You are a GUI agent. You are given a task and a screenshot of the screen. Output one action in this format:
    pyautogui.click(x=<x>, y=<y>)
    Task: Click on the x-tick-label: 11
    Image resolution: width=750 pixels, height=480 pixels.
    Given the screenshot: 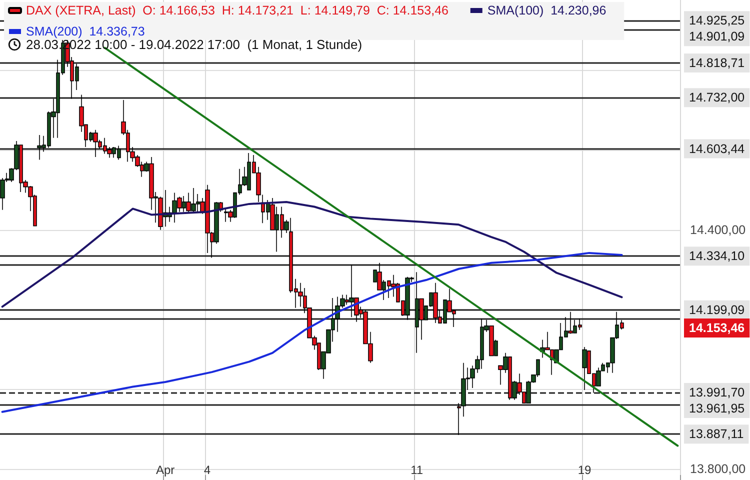 What is the action you would take?
    pyautogui.click(x=417, y=470)
    